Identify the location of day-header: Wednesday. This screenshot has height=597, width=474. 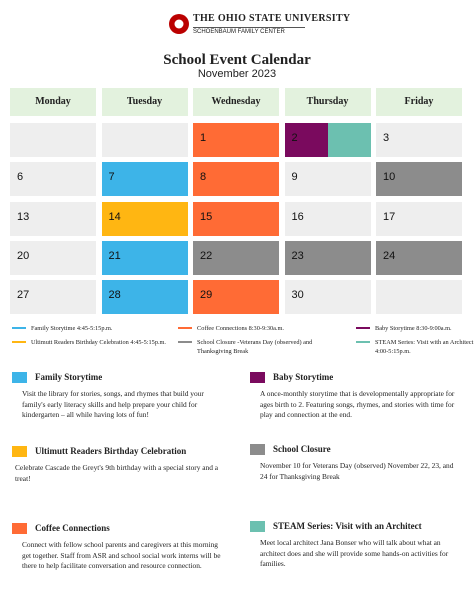
(236, 102).